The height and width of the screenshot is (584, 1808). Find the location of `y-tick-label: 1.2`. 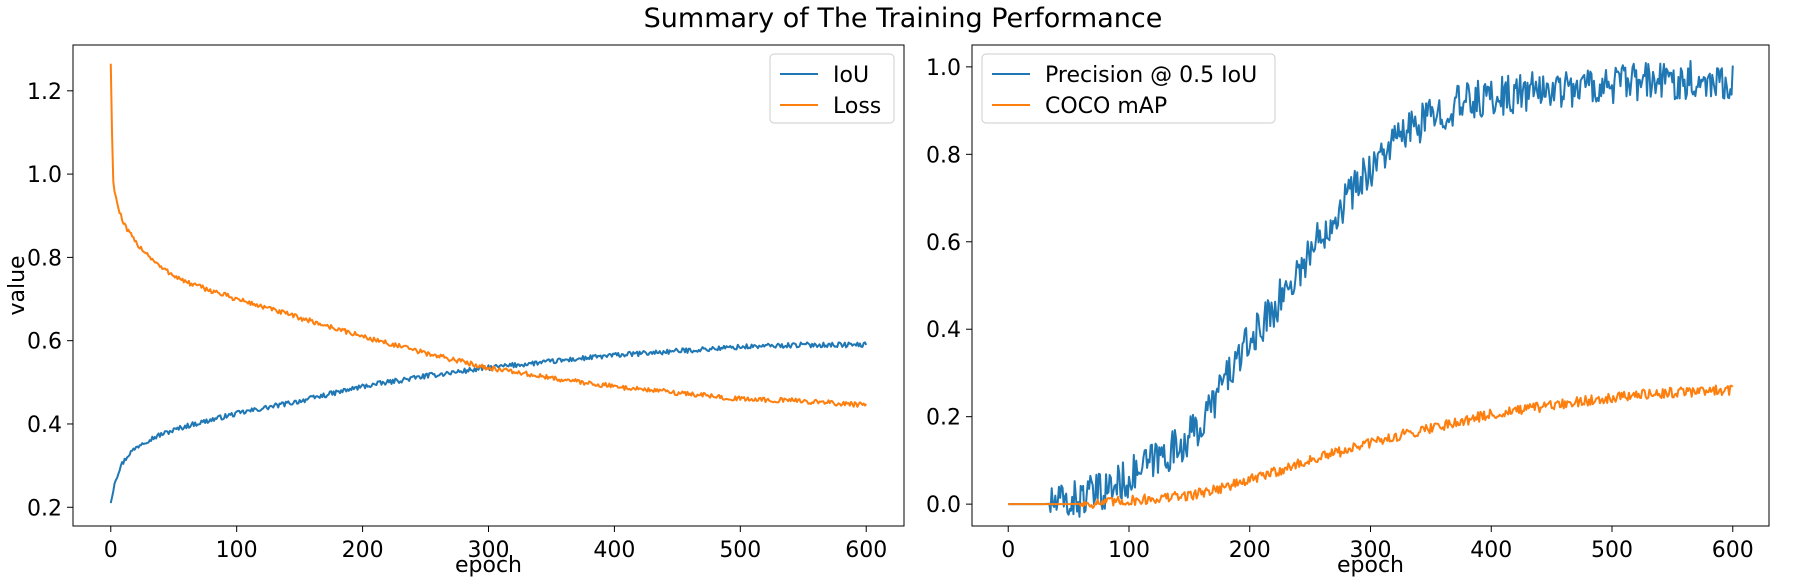

y-tick-label: 1.2 is located at coordinates (44, 92).